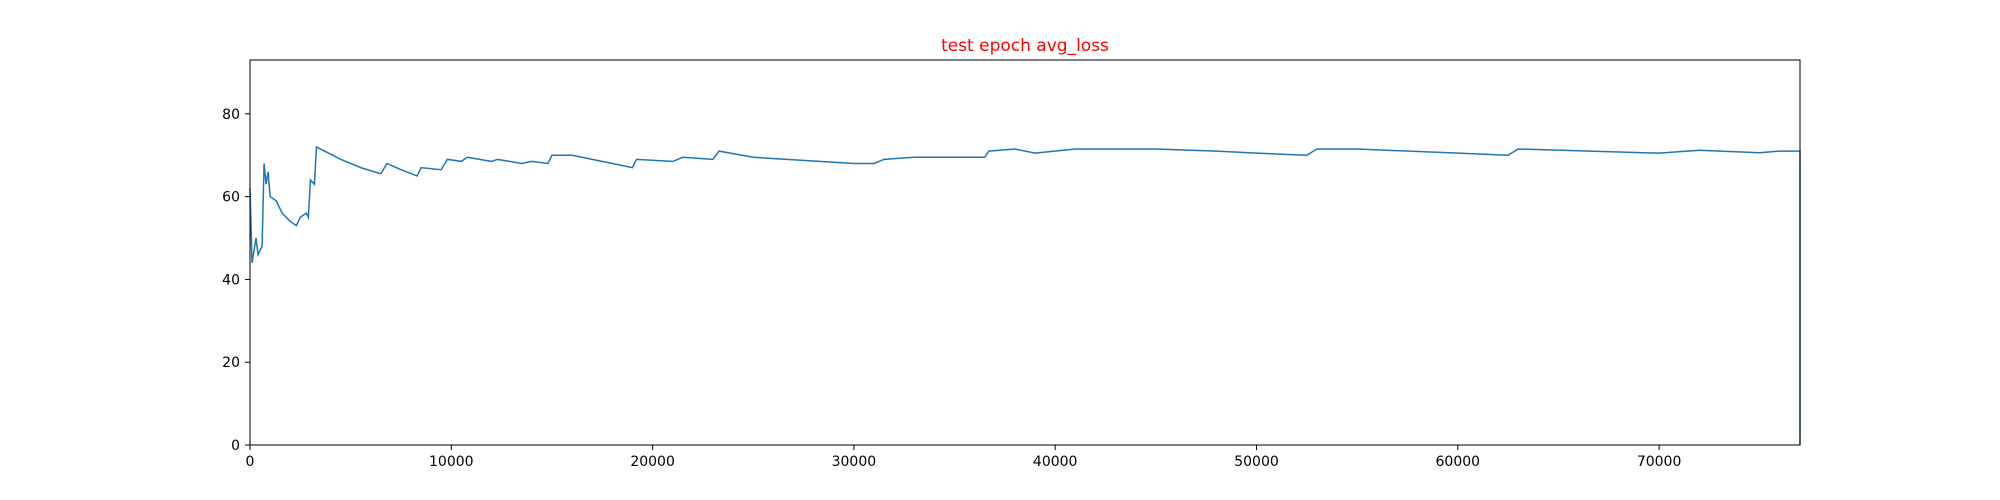 The width and height of the screenshot is (2000, 500). I want to click on y-tick-label: 40, so click(231, 280).